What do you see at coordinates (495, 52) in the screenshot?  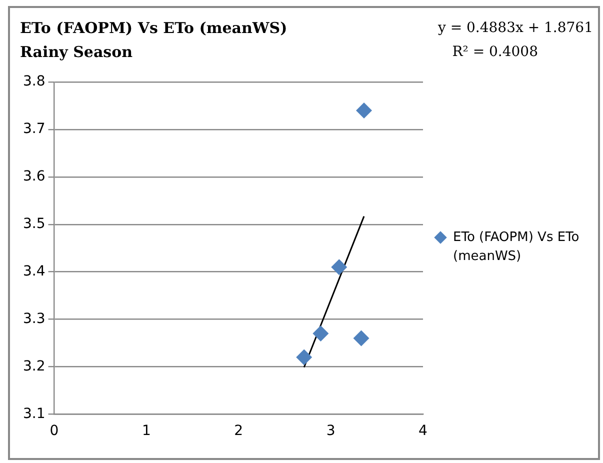 I see `text: R² = 0.4008` at bounding box center [495, 52].